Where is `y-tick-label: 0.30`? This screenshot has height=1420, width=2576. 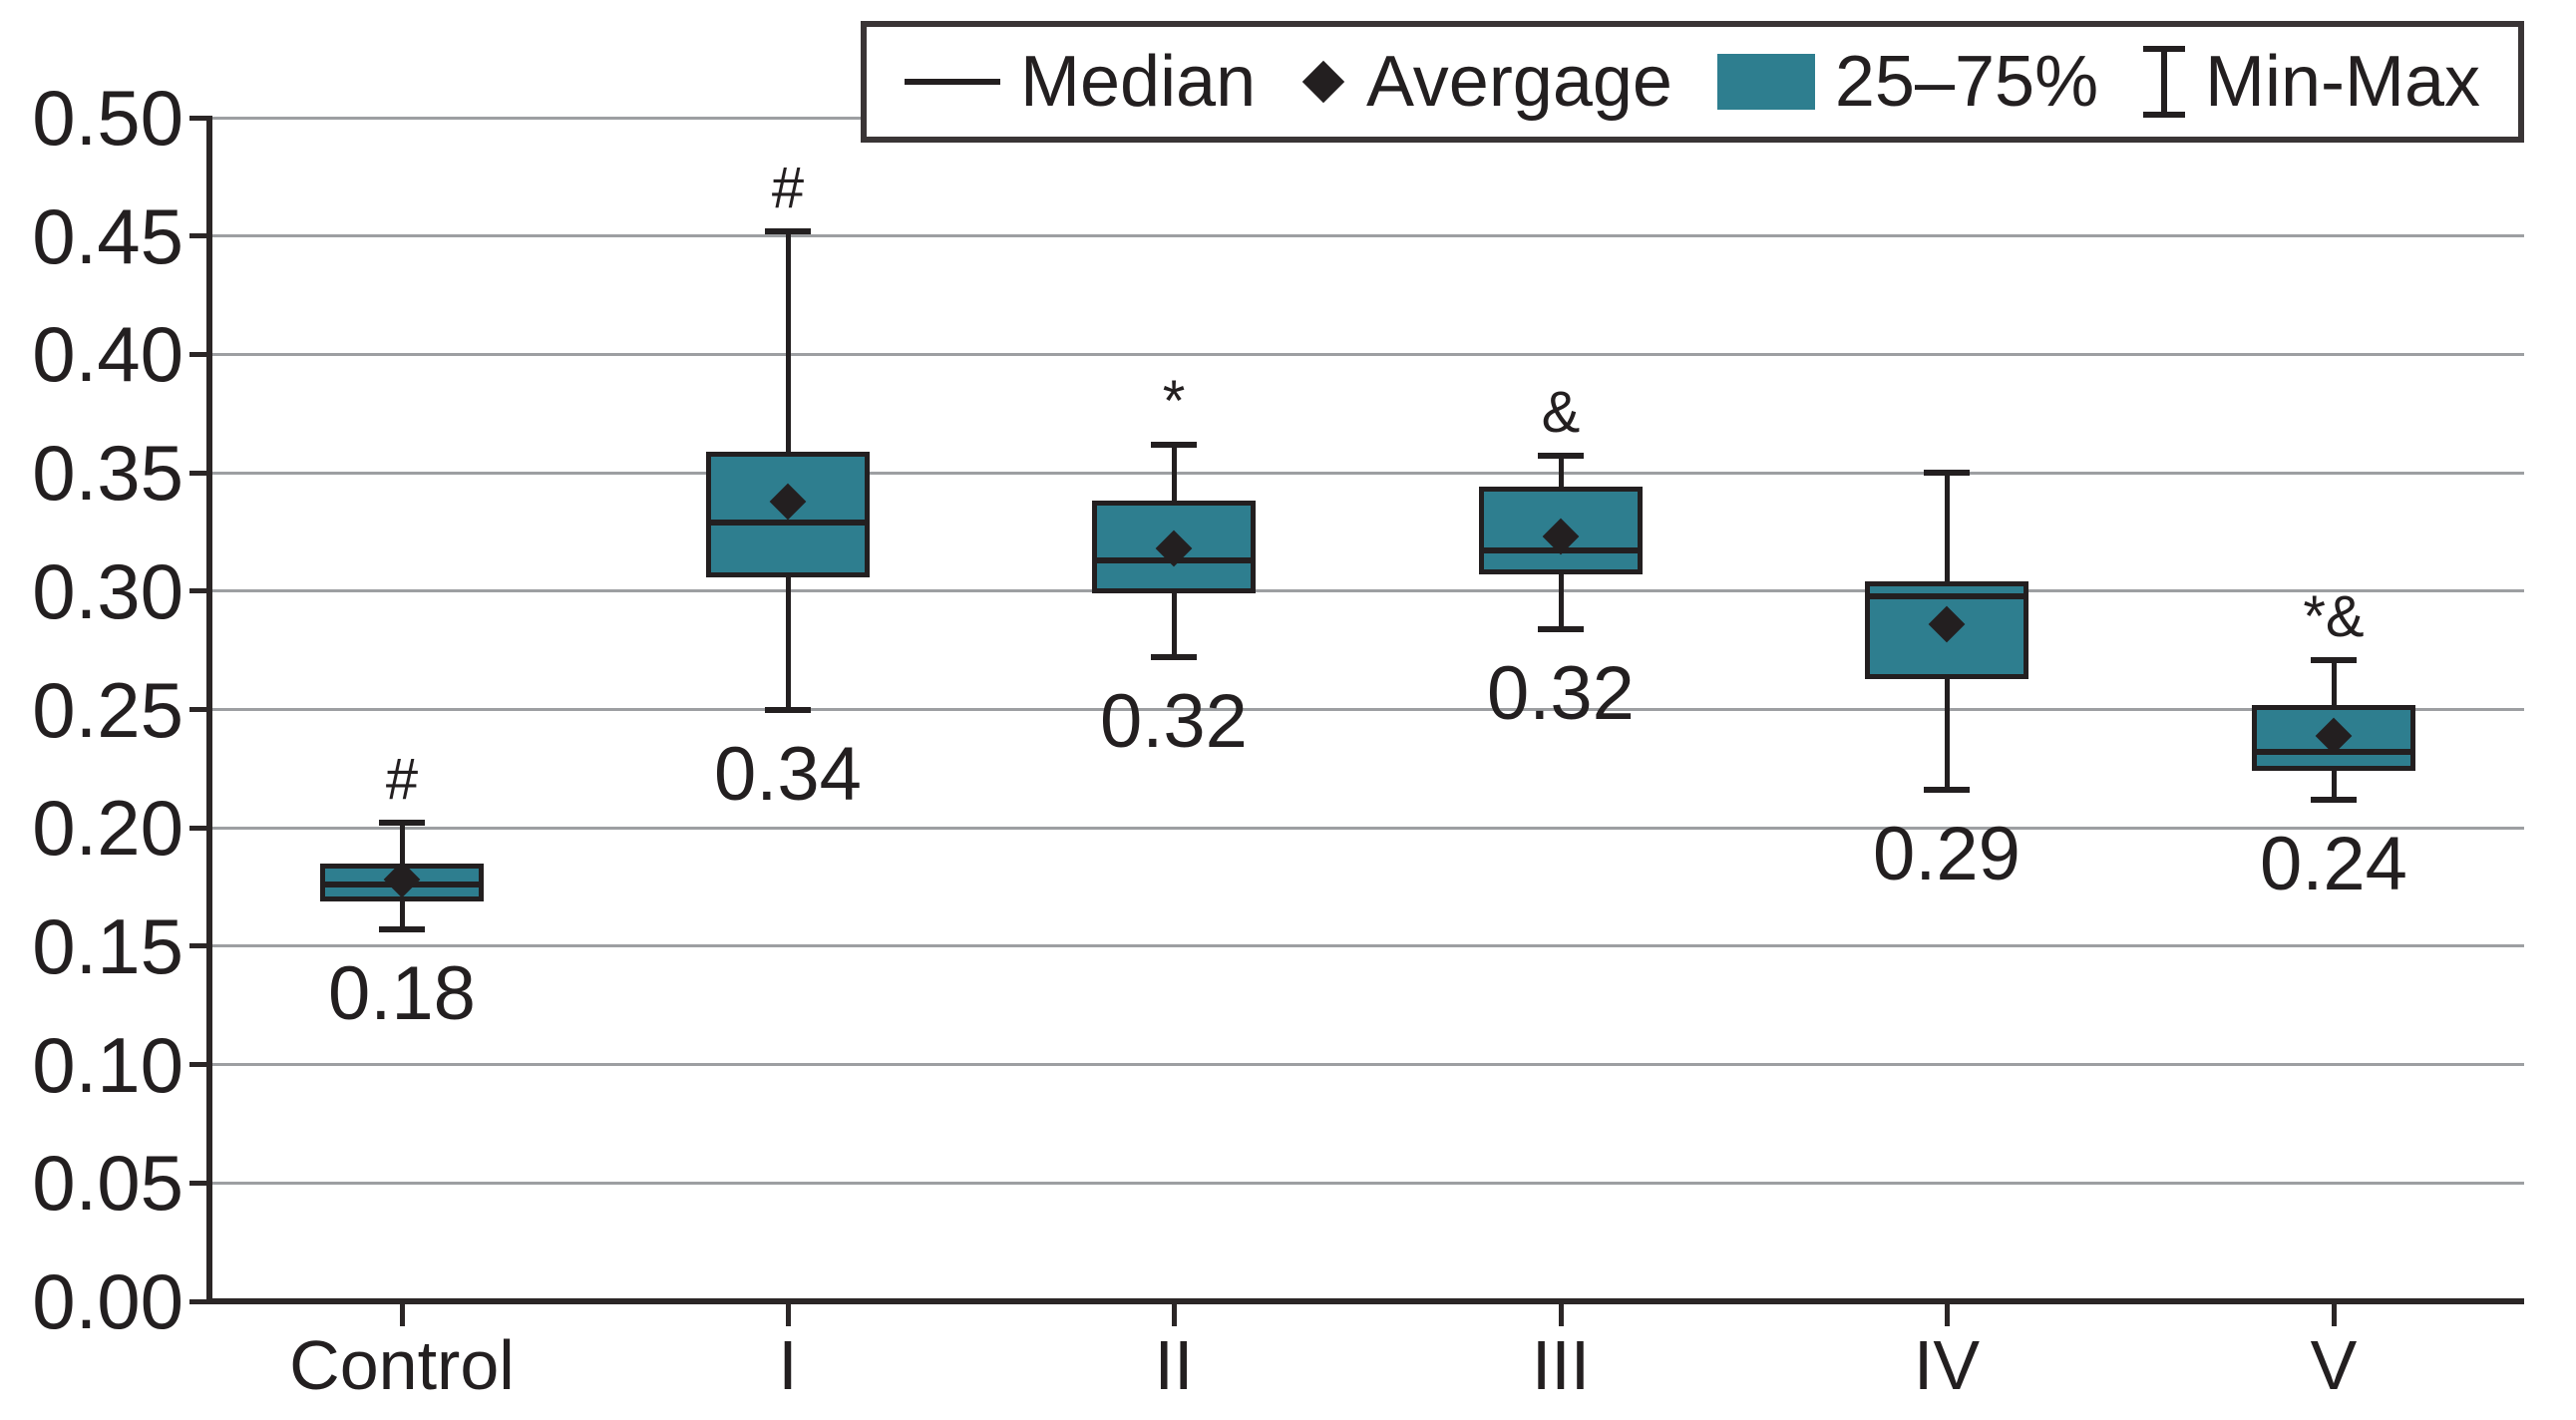 y-tick-label: 0.30 is located at coordinates (108, 590).